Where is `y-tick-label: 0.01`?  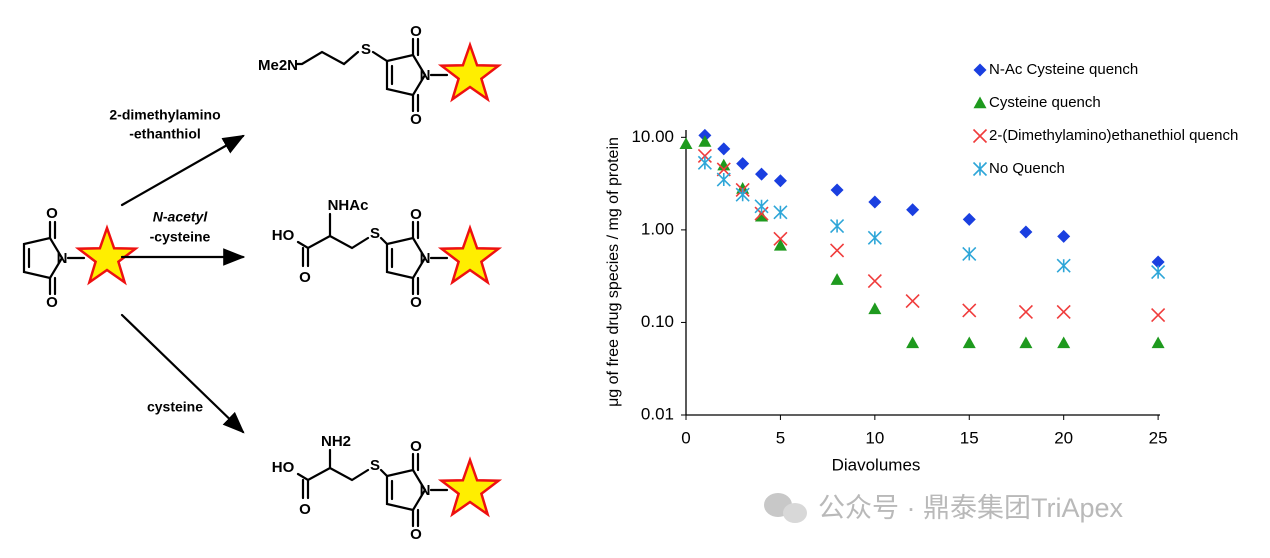 y-tick-label: 0.01 is located at coordinates (657, 413).